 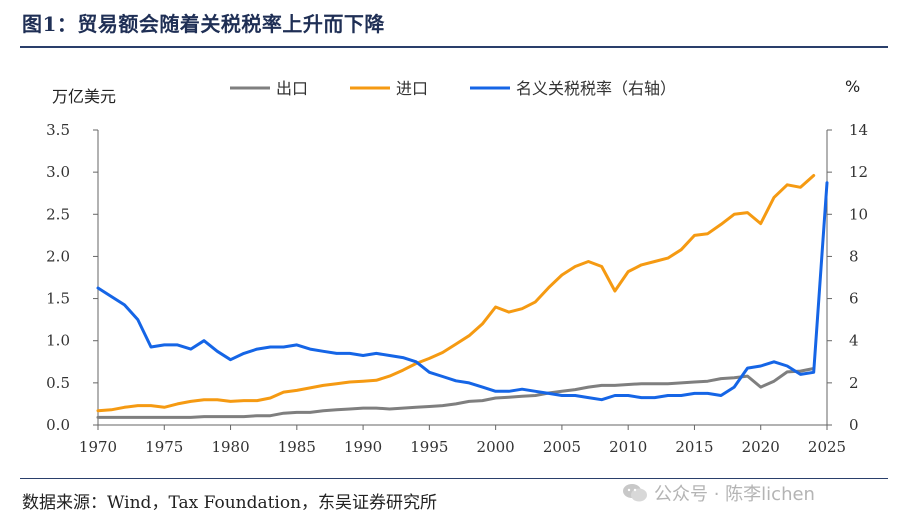 I want to click on x-axis-tick-label: 2010, so click(x=628, y=447).